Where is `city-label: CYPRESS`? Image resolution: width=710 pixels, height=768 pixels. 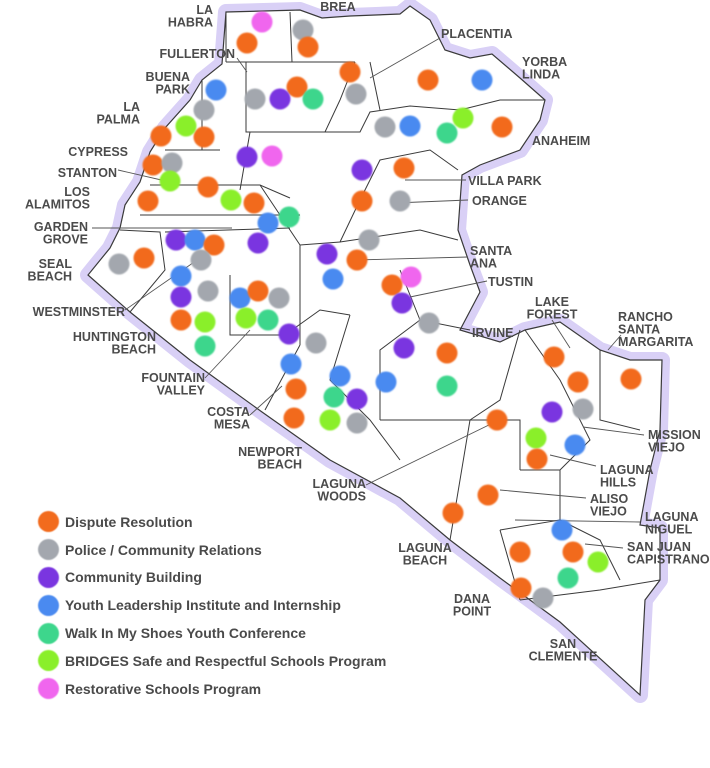 city-label: CYPRESS is located at coordinates (98, 152).